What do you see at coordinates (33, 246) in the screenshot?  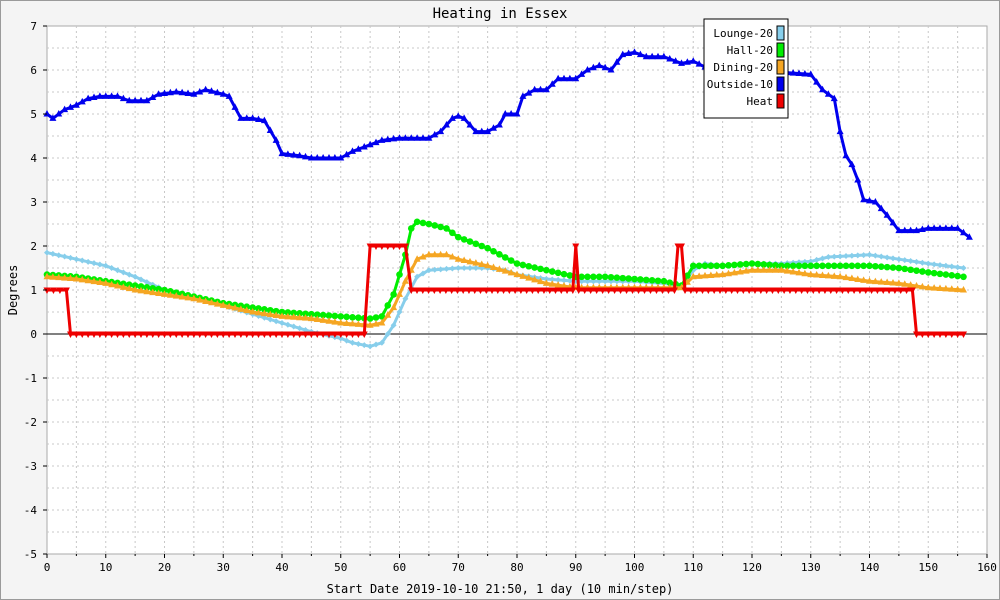 I see `y-tick-label: 2` at bounding box center [33, 246].